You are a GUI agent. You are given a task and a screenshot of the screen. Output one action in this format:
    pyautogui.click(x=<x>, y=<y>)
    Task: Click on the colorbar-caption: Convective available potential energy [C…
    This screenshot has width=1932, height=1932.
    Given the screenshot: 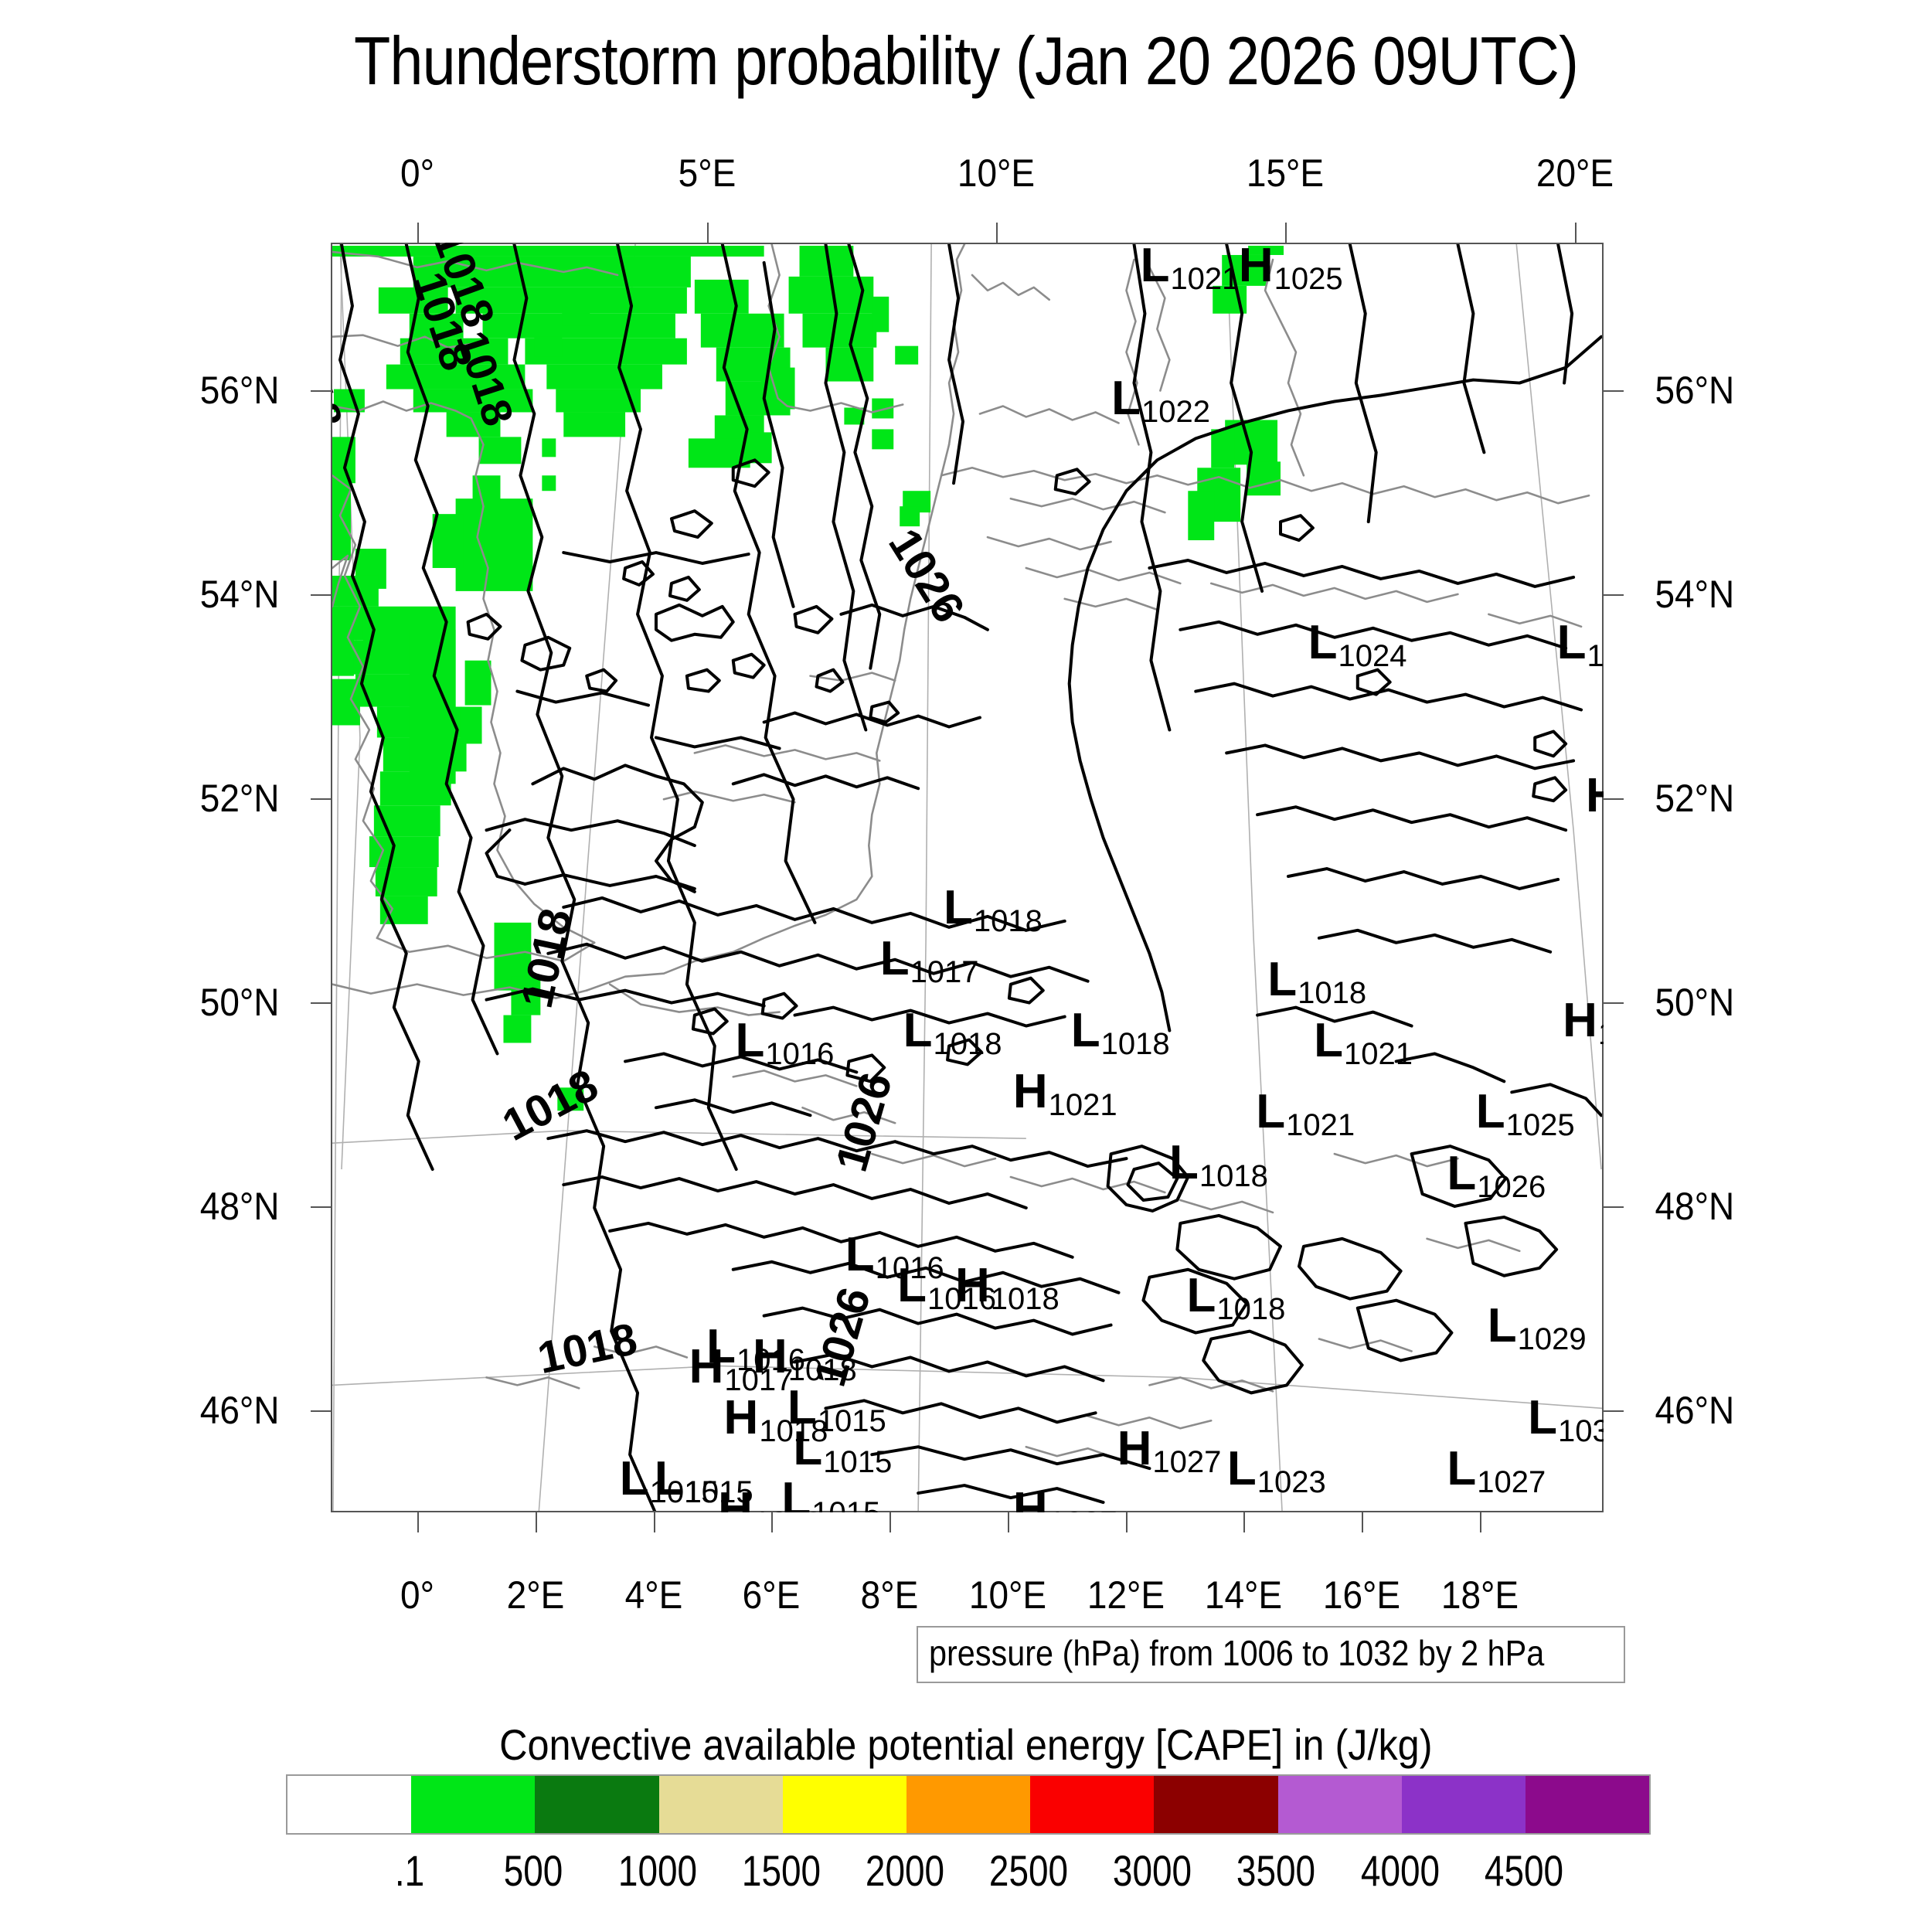 What is the action you would take?
    pyautogui.click(x=966, y=1744)
    